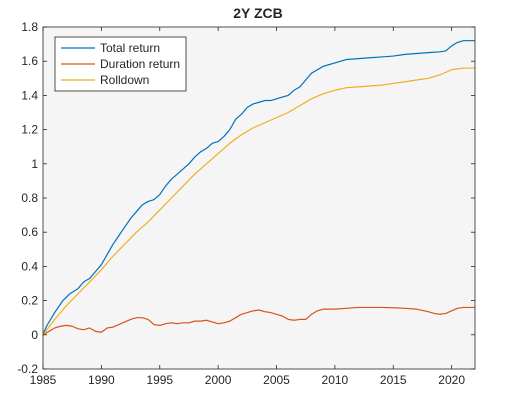  Describe the element at coordinates (34, 164) in the screenshot. I see `y-tick-label: 1` at that location.